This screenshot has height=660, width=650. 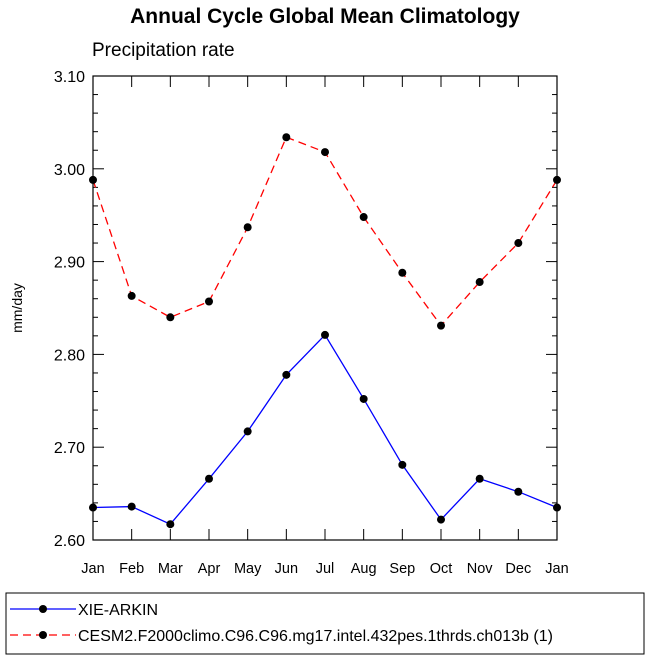 I want to click on y-tick-label: 2.70, so click(x=69, y=448).